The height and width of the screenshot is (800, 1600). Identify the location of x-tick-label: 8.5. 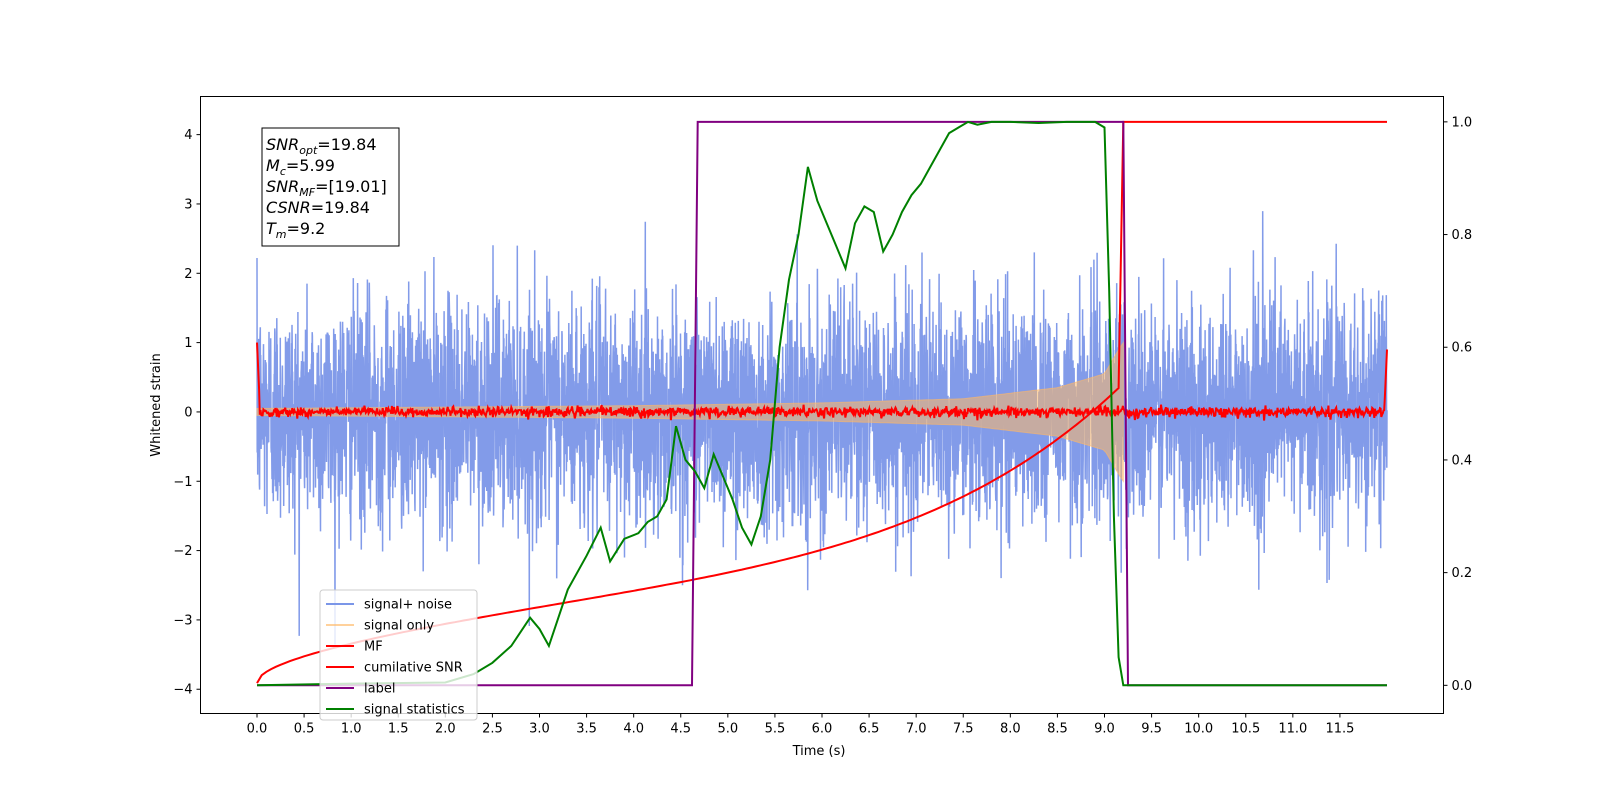
(1057, 729).